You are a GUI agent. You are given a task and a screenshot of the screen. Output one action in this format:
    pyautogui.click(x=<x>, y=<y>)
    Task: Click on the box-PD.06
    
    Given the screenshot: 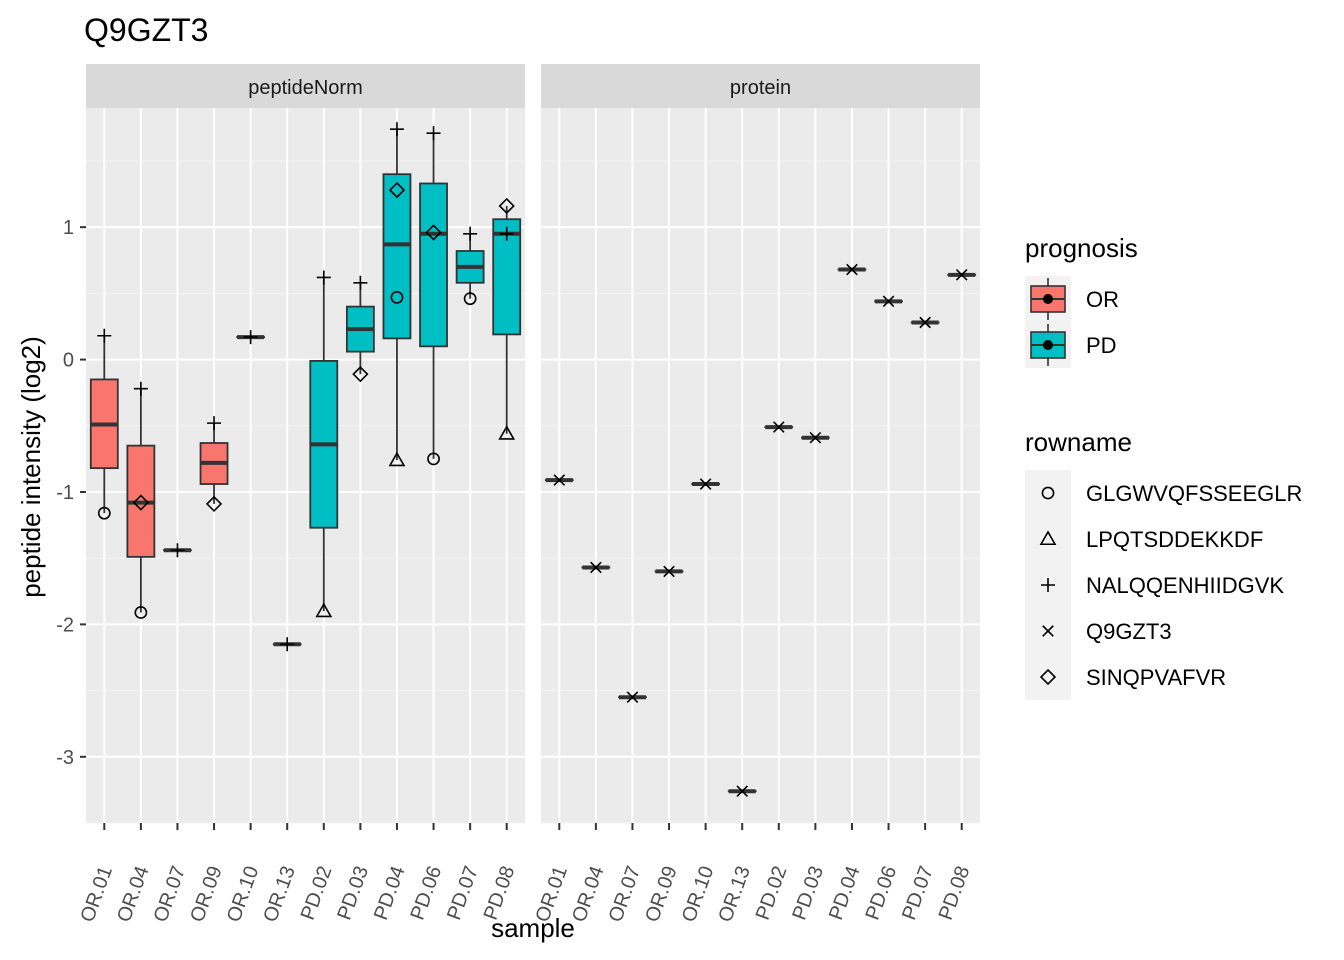 What is the action you would take?
    pyautogui.click(x=433, y=296)
    